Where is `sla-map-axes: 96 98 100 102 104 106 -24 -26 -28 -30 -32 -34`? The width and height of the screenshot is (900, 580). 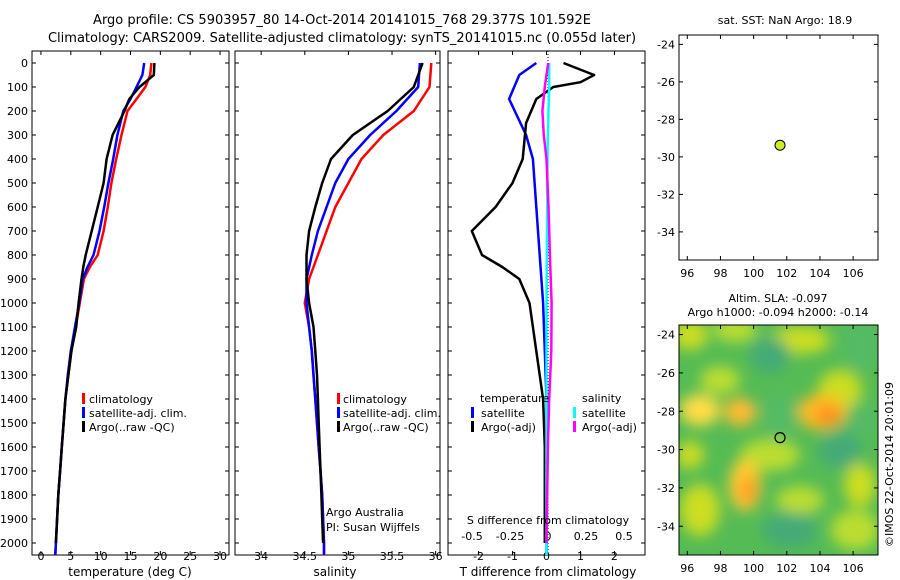
sla-map-axes: 96 98 100 102 104 106 -24 -26 -28 -30 -32 -34 is located at coordinates (767, 450).